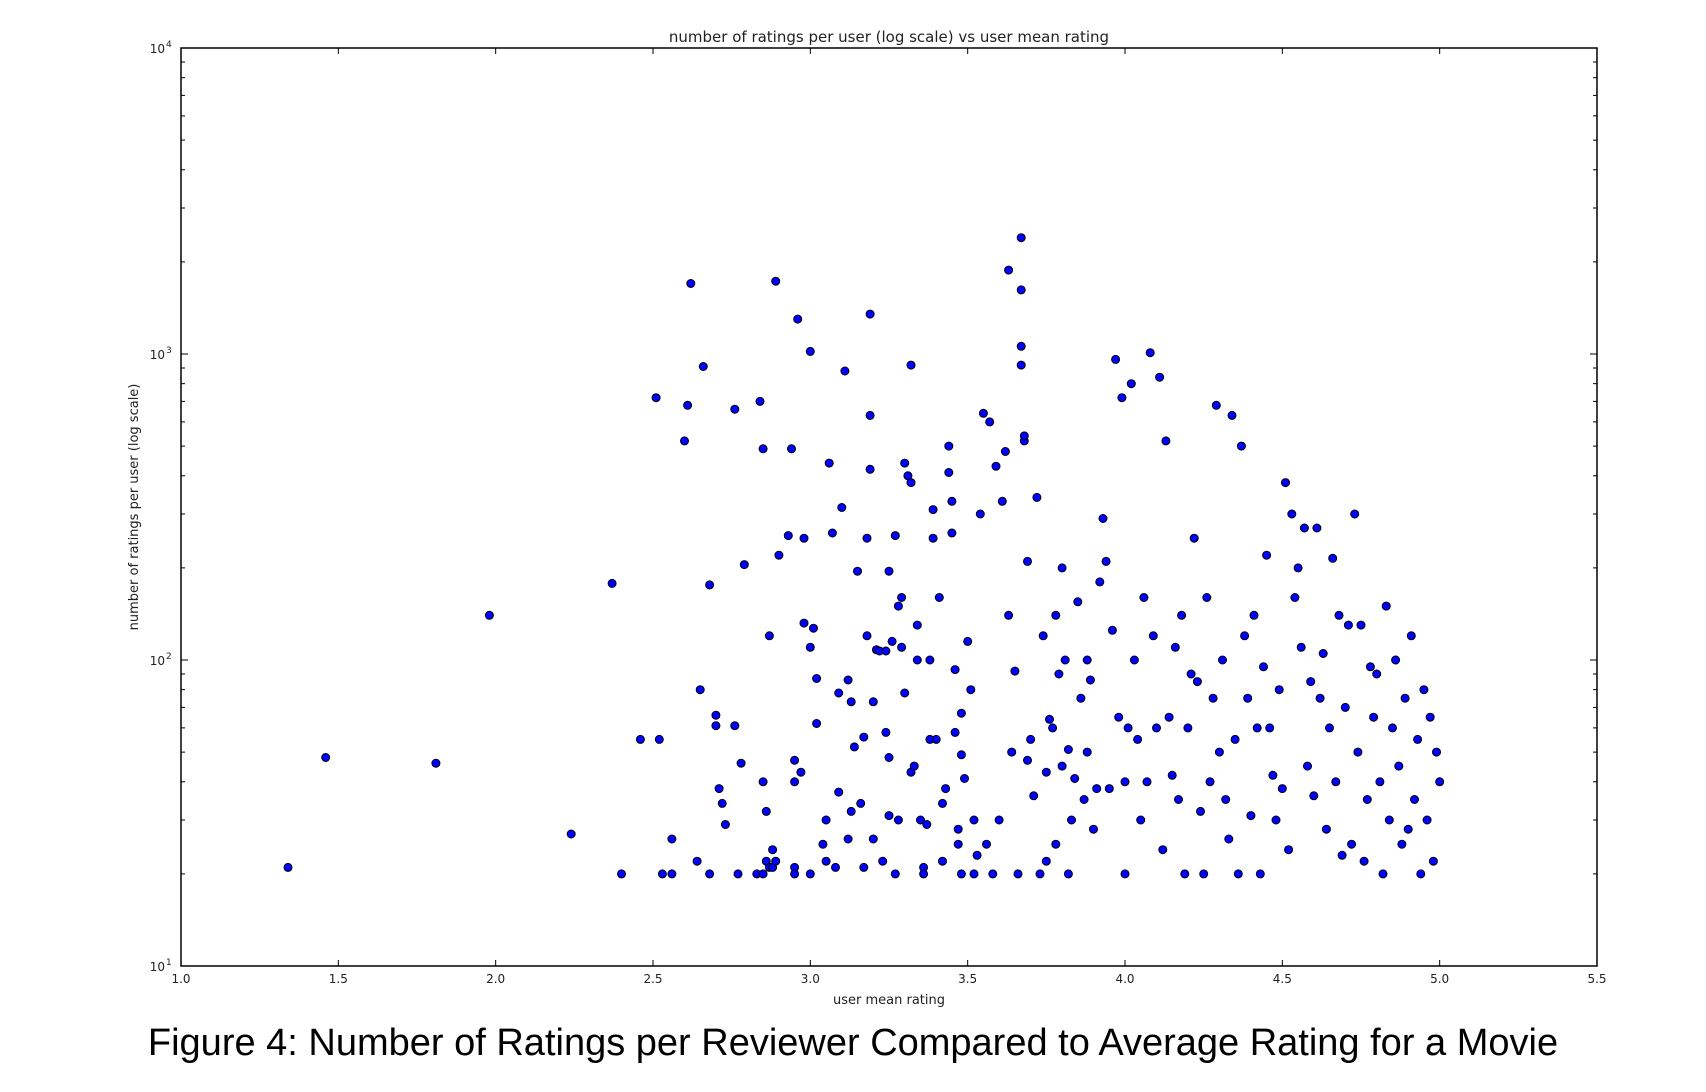 The image size is (1706, 1092). I want to click on x-tick-label: 2.0, so click(495, 979).